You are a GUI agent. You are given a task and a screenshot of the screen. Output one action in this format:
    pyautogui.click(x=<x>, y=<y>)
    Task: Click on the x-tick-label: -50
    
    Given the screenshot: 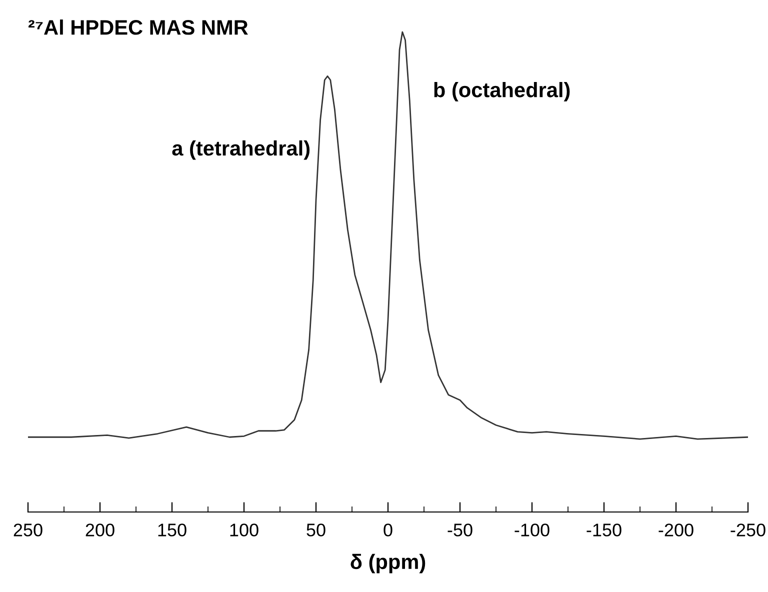 What is the action you would take?
    pyautogui.click(x=460, y=530)
    